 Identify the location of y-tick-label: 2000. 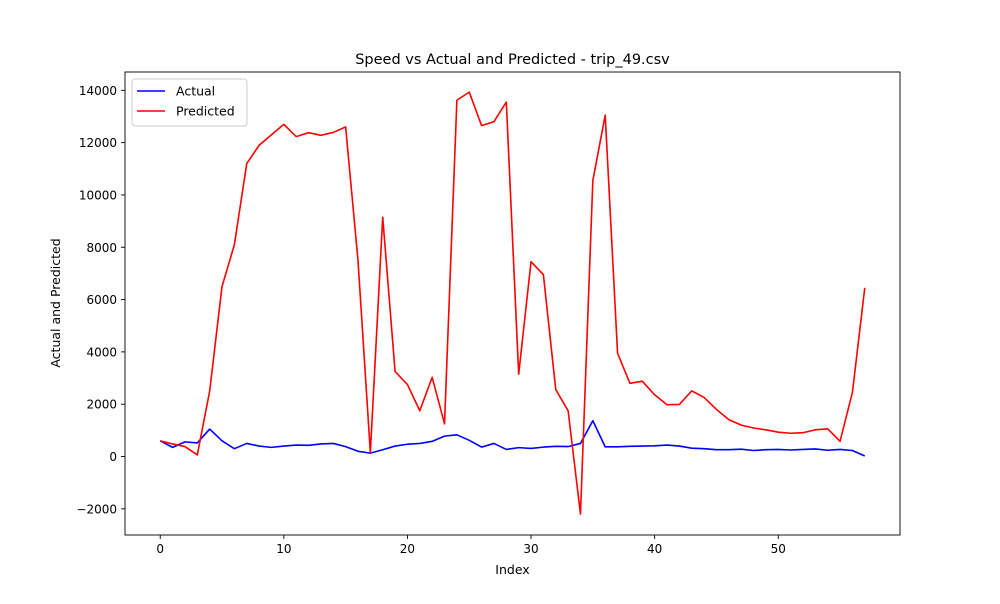
(101, 405).